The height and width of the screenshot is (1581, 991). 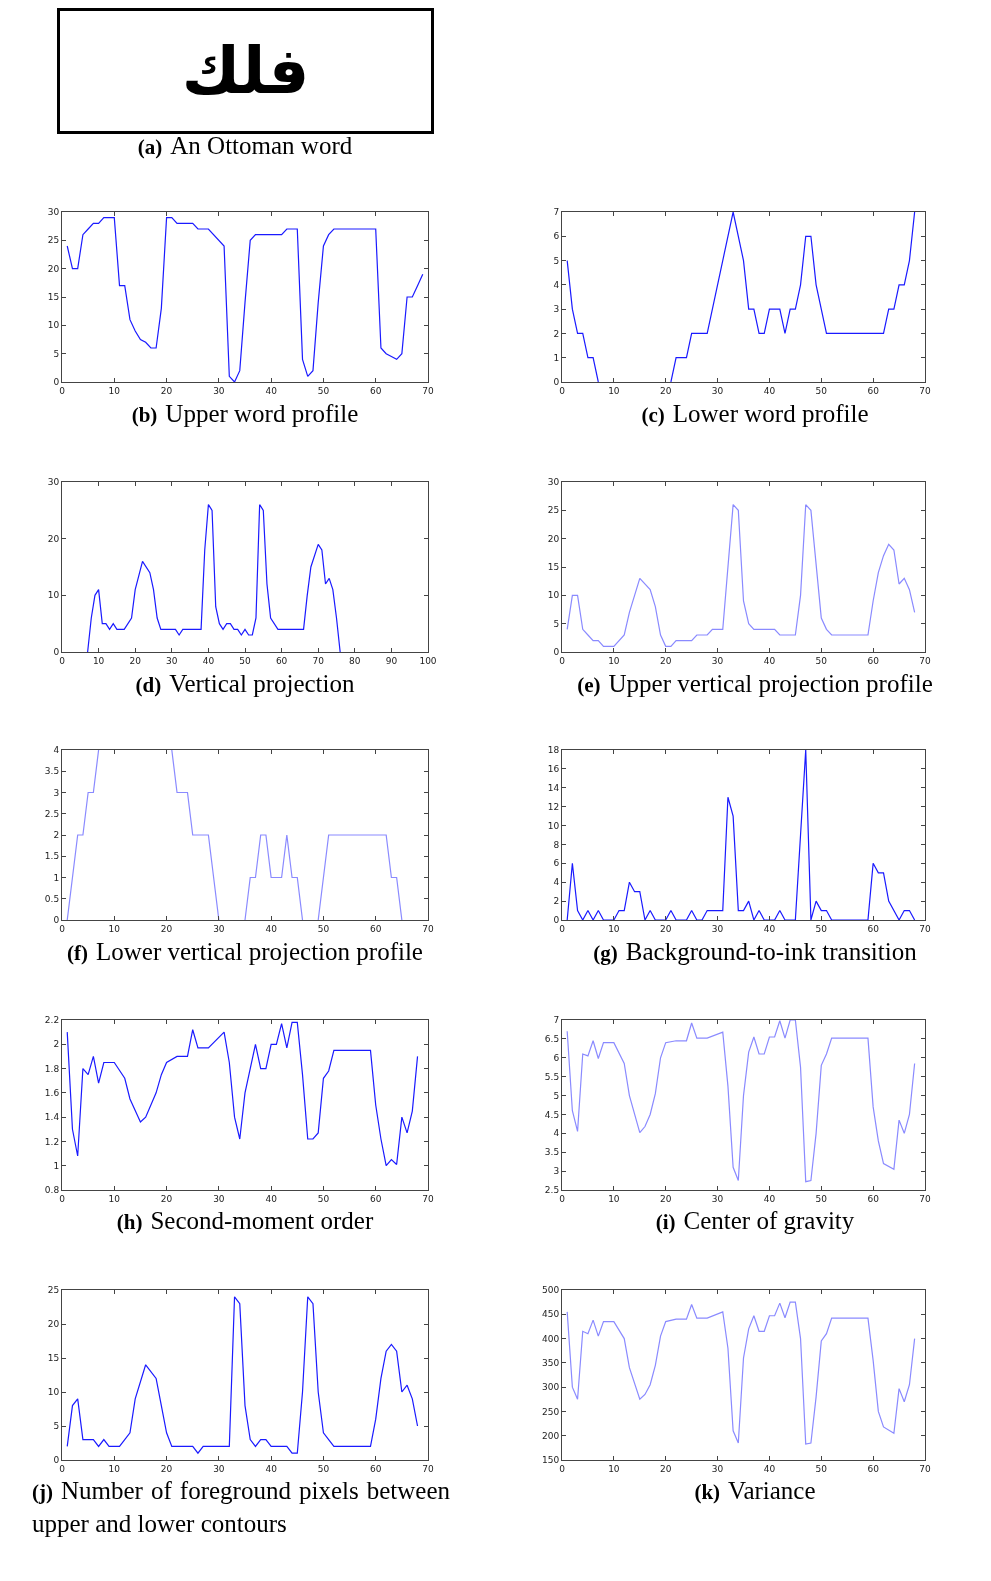 What do you see at coordinates (245, 413) in the screenshot?
I see `text: (b) Upper word profile` at bounding box center [245, 413].